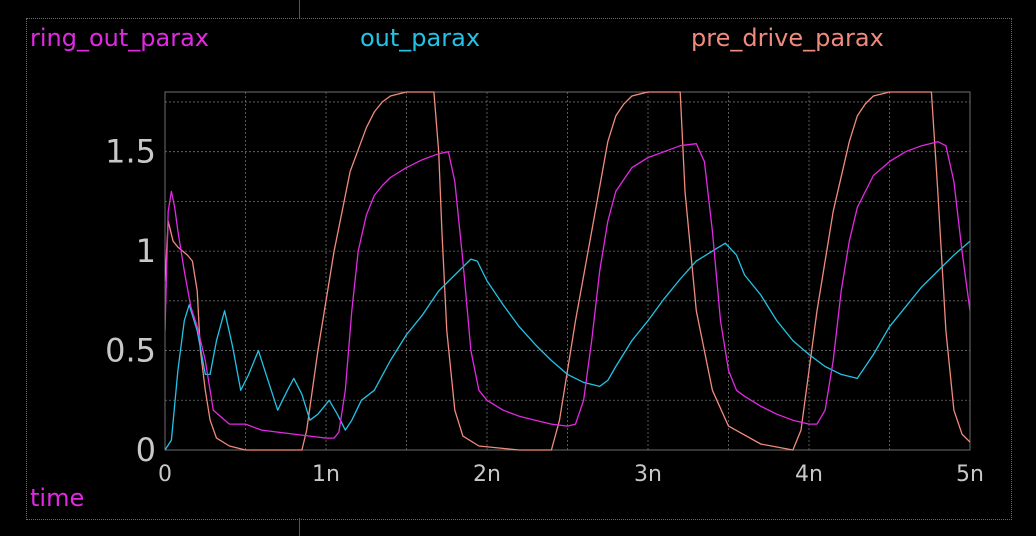 Image resolution: width=1036 pixels, height=536 pixels. Describe the element at coordinates (165, 474) in the screenshot. I see `x-tick-label: 0` at that location.